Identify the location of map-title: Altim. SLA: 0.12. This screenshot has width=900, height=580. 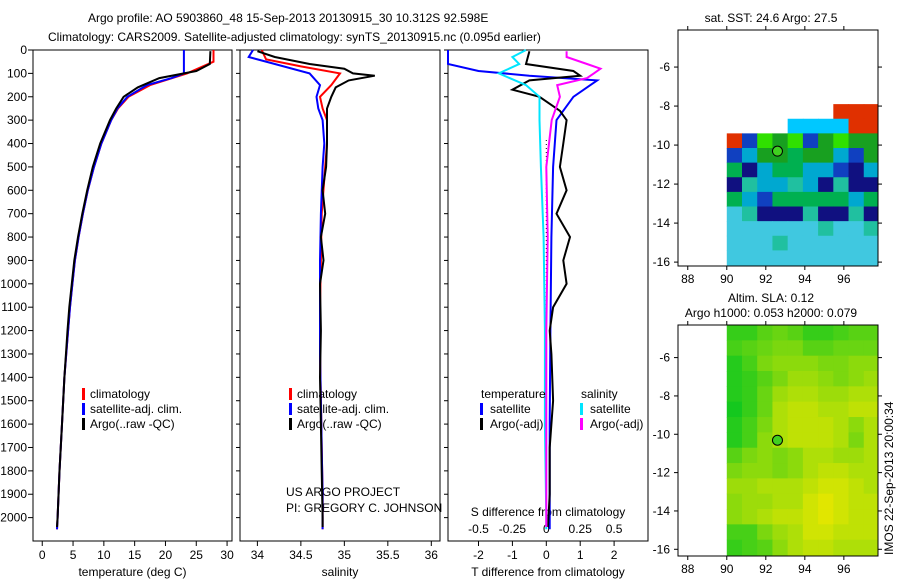
(771, 298).